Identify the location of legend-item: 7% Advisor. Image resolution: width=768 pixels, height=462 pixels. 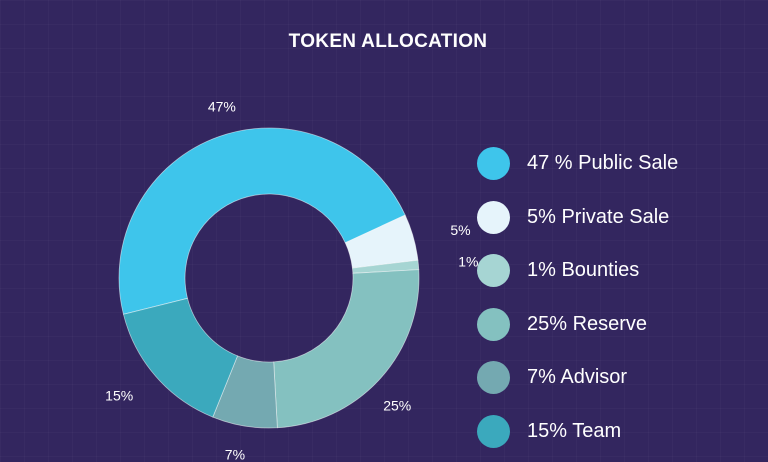
(577, 378).